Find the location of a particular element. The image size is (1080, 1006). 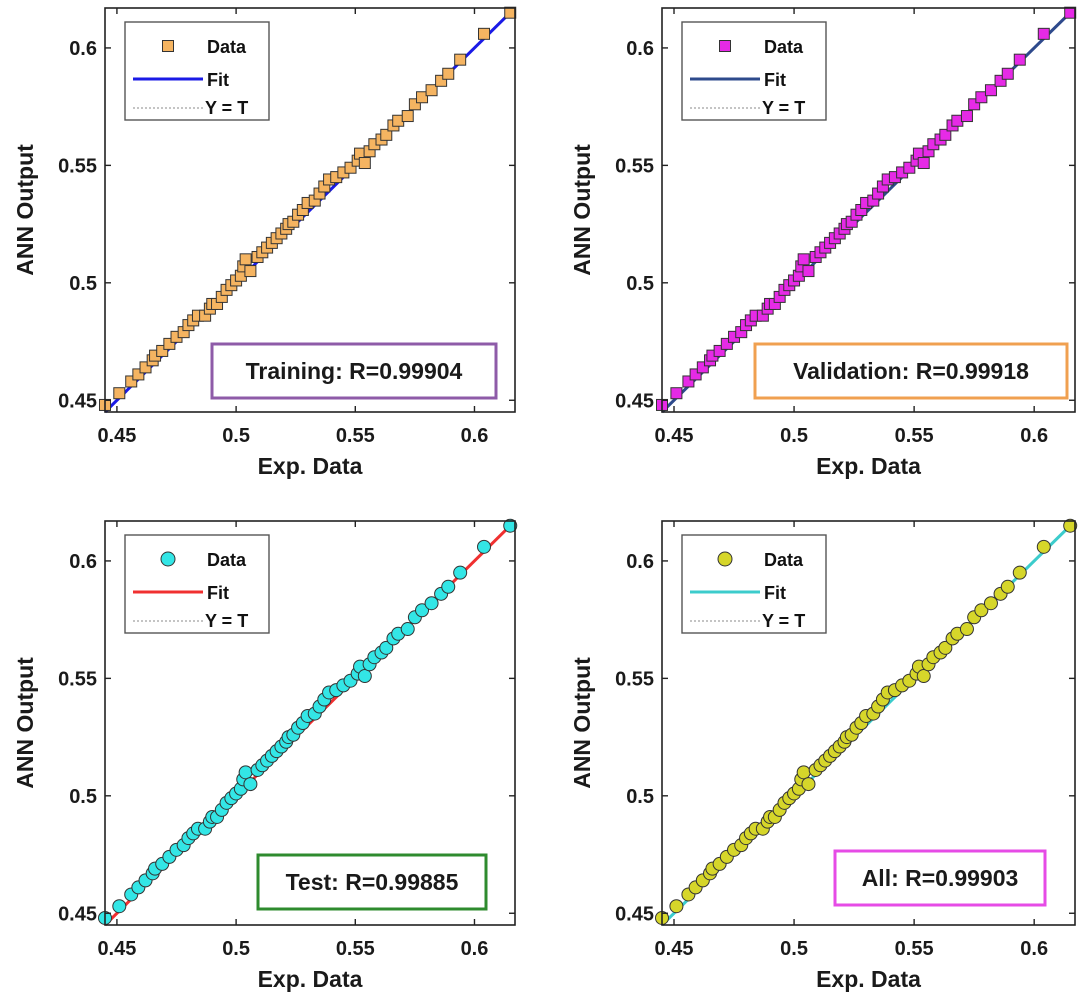

r-value-text: Training: R=0.99904 is located at coordinates (354, 371).